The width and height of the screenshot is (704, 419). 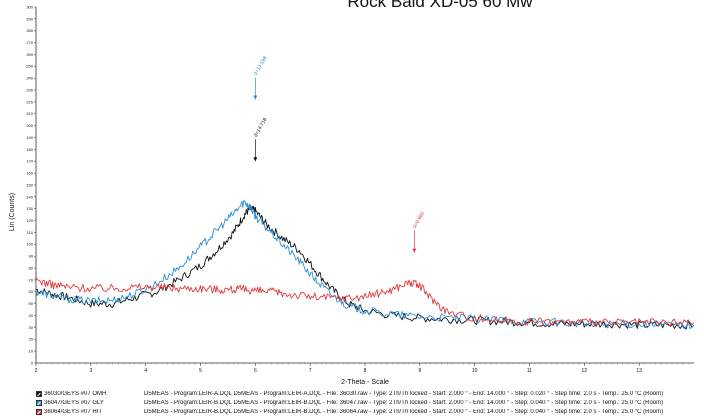 I want to click on y-tick-label: 60, so click(x=31, y=291).